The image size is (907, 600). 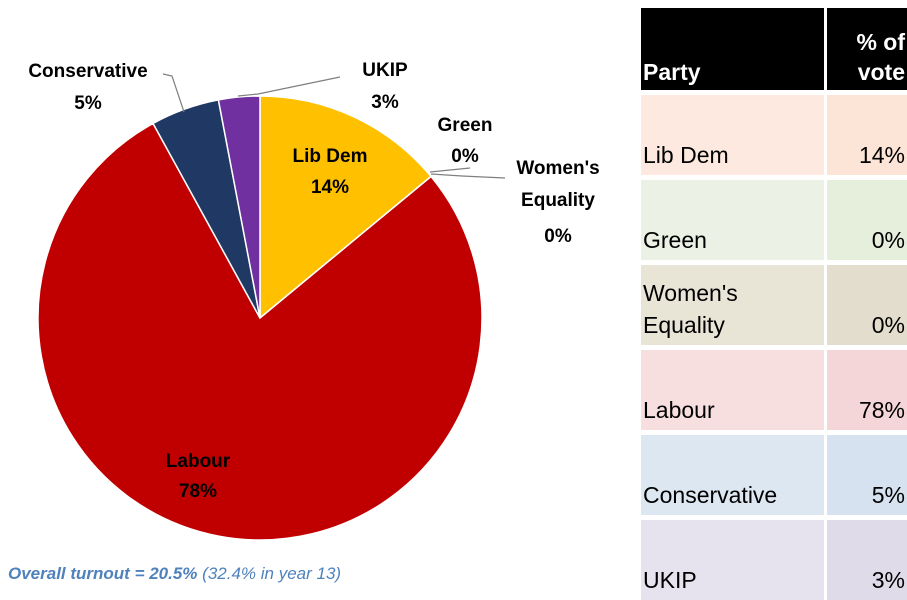 I want to click on label-womens-equality-value: 0%, so click(x=558, y=236).